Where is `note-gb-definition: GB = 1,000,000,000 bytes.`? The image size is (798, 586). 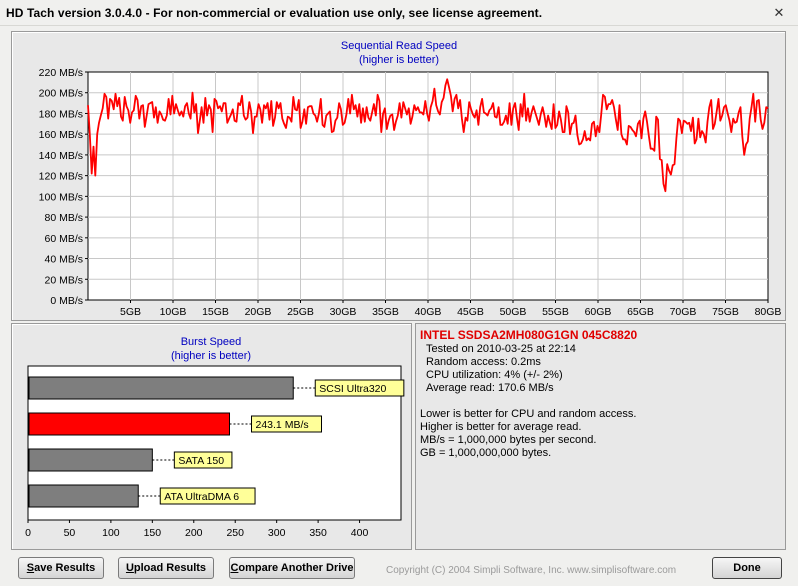 note-gb-definition: GB = 1,000,000,000 bytes. is located at coordinates (486, 453).